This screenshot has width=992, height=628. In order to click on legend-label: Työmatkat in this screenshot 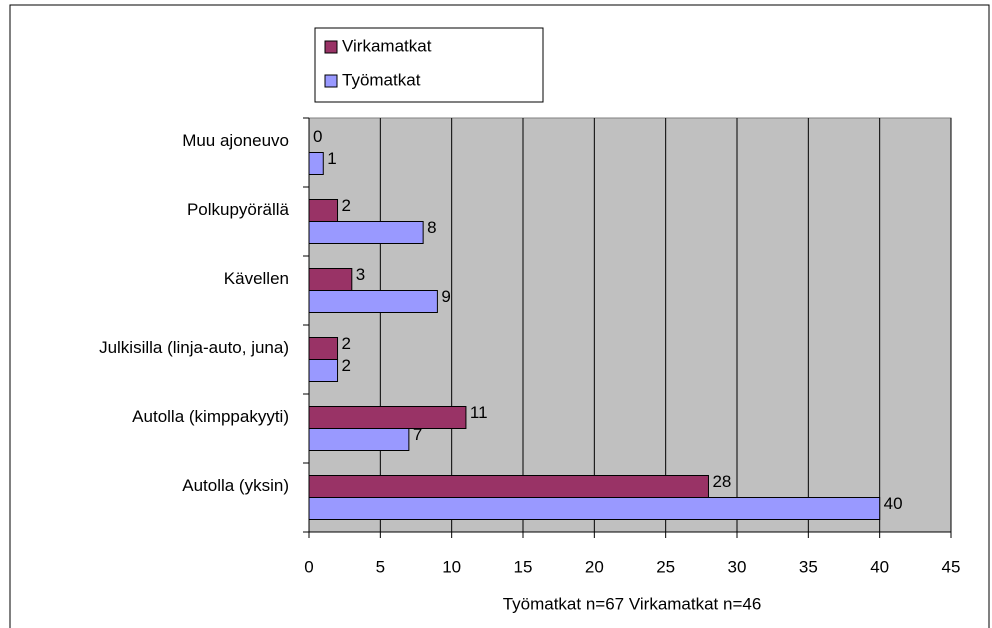, I will do `click(381, 79)`.